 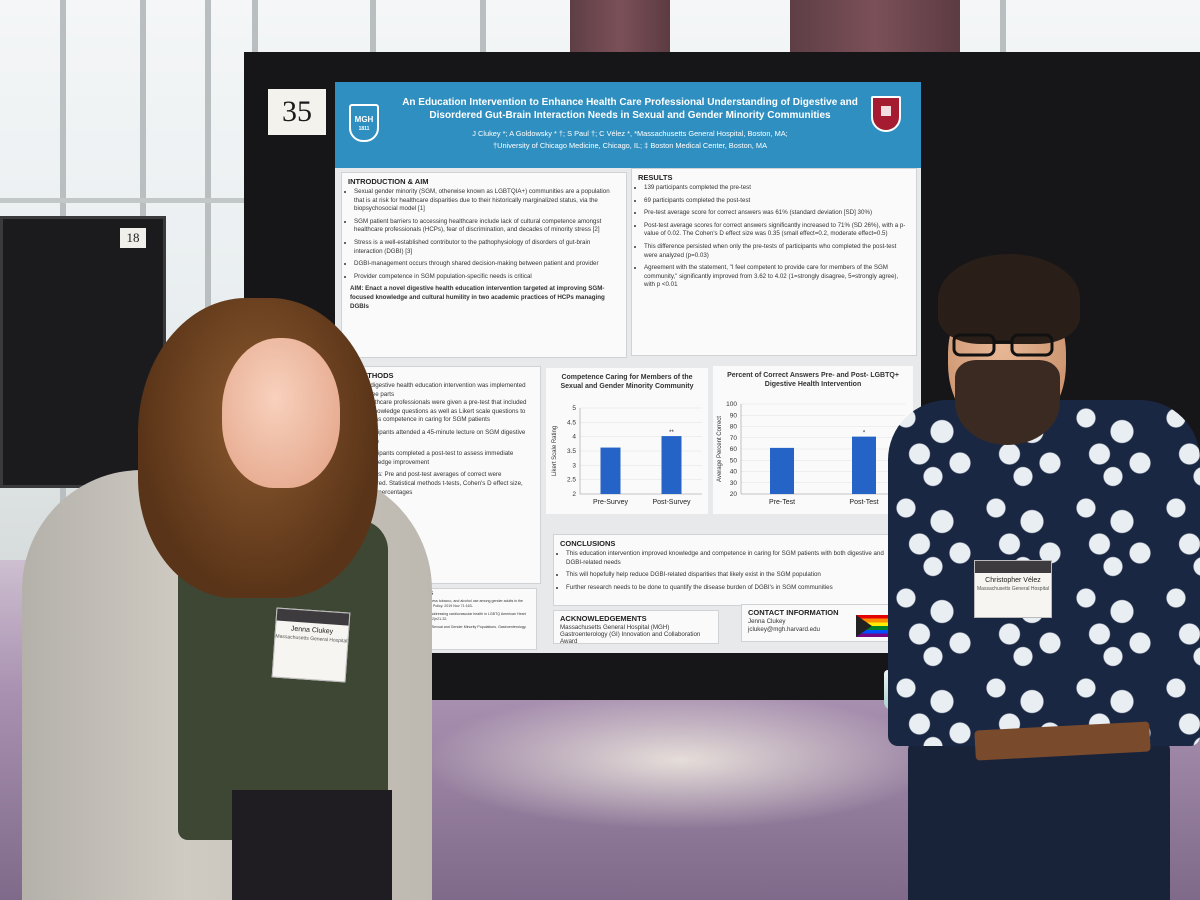 I want to click on y-tick-label: 5, so click(x=574, y=408).